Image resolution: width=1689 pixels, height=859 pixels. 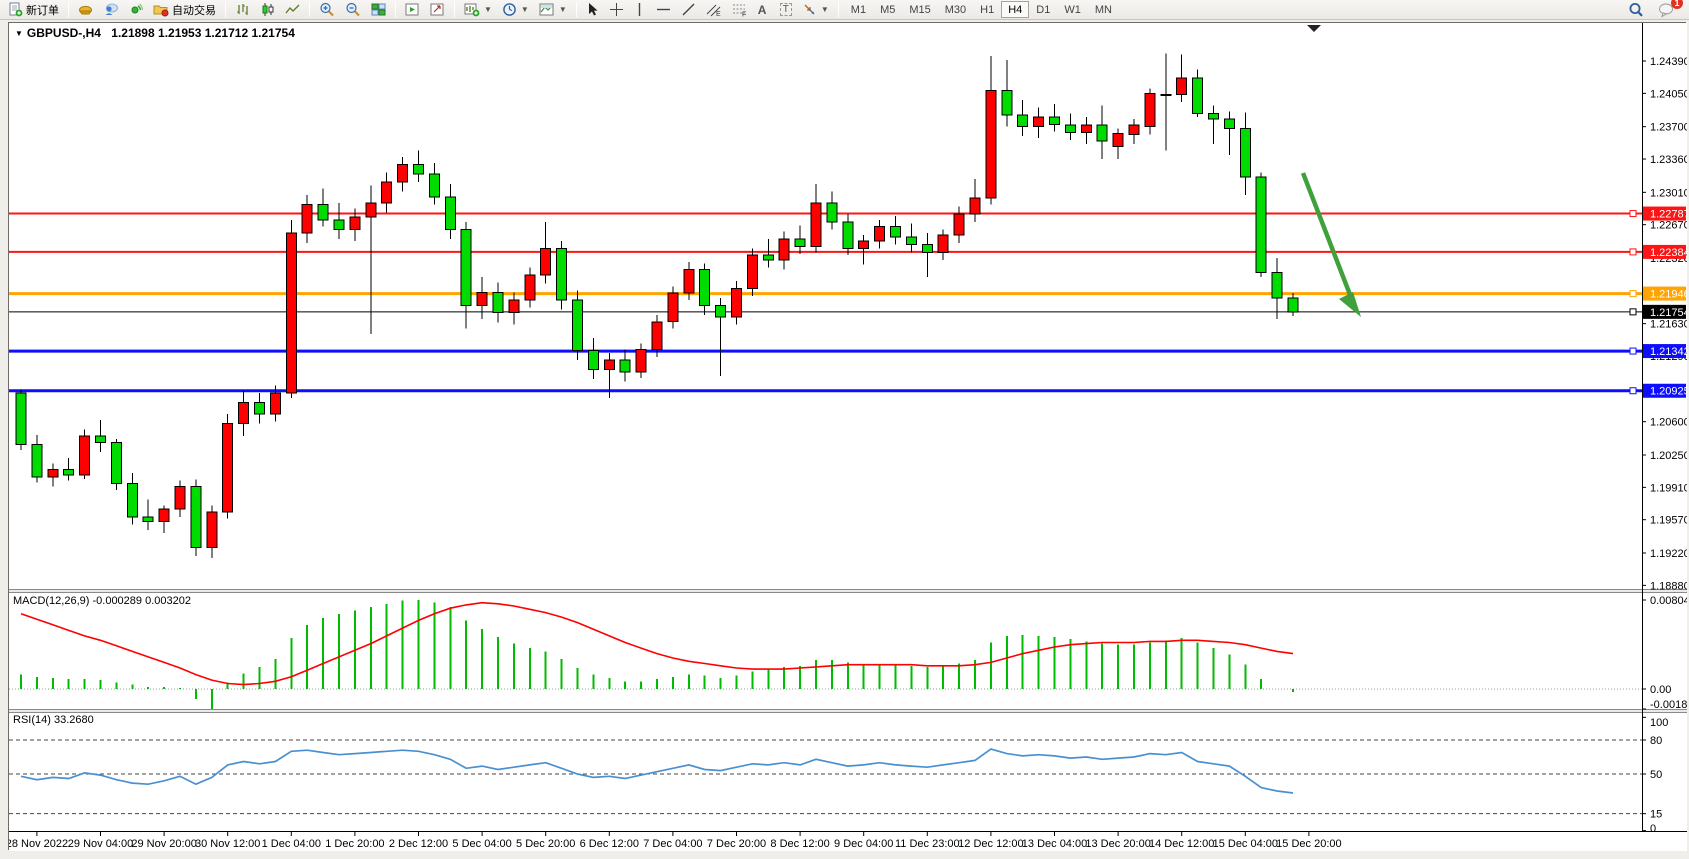 I want to click on new-chart-dropdown: ▼, so click(x=478, y=10).